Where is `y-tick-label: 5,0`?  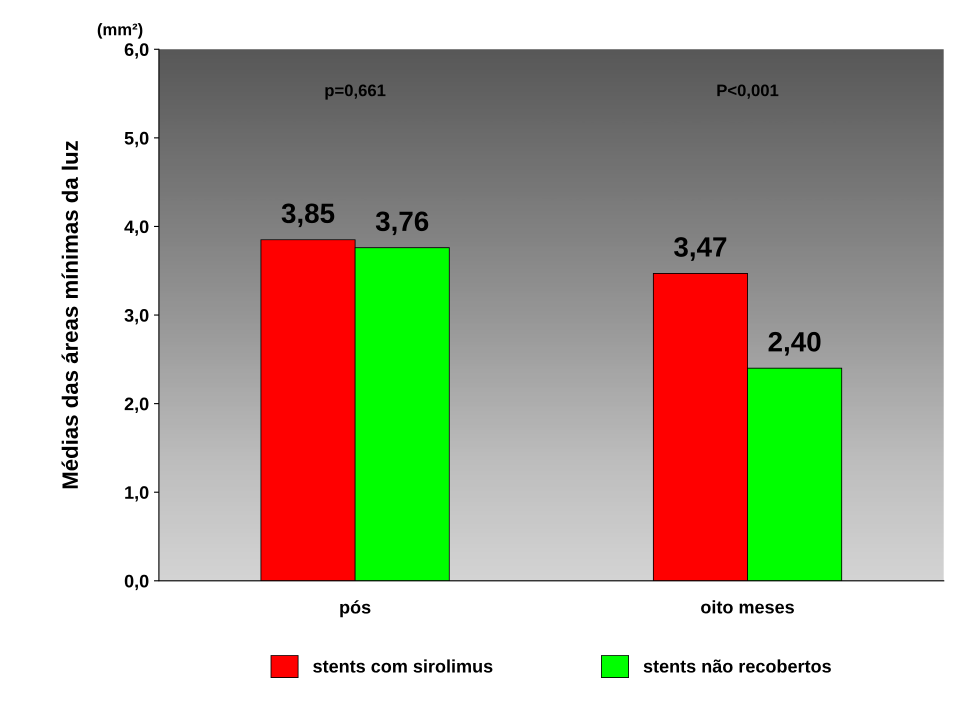
y-tick-label: 5,0 is located at coordinates (136, 140).